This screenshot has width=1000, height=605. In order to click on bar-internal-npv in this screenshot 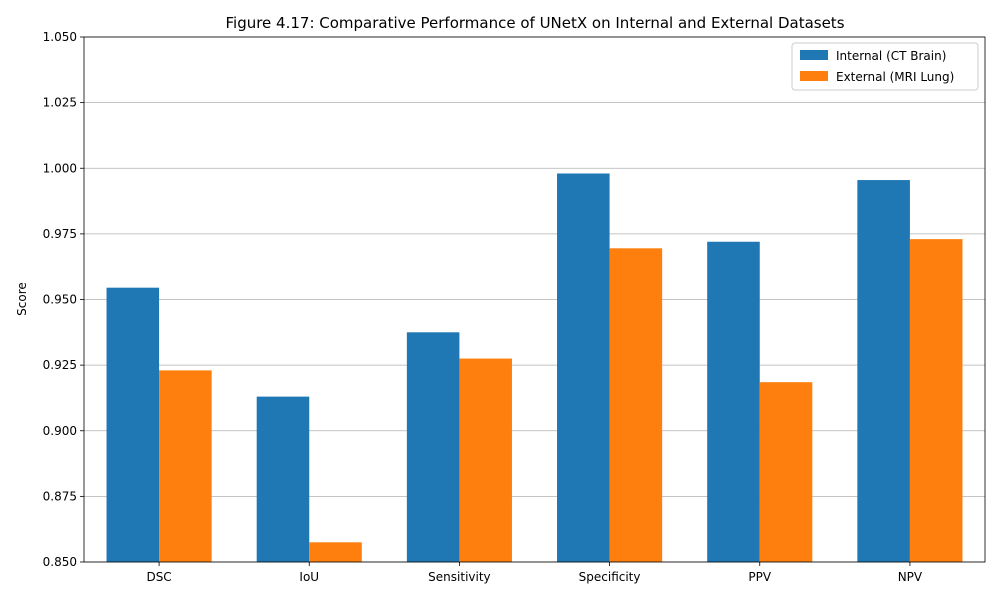, I will do `click(883, 371)`.